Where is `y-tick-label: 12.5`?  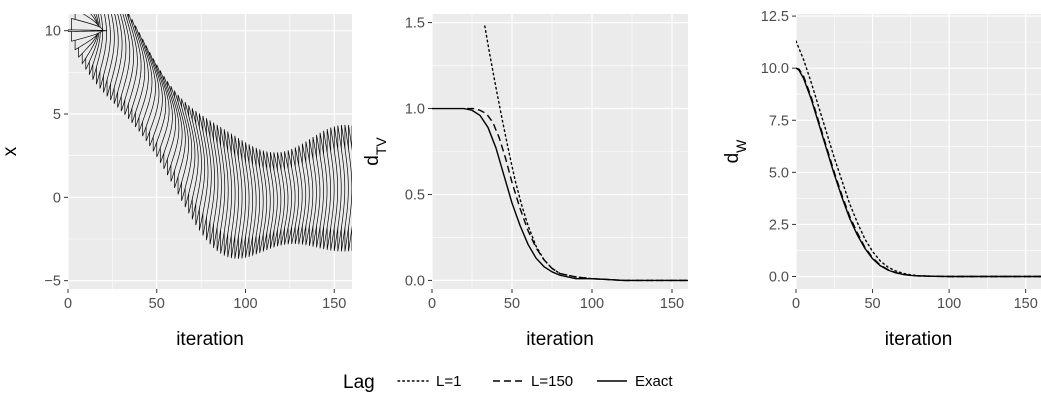 y-tick-label: 12.5 is located at coordinates (775, 17).